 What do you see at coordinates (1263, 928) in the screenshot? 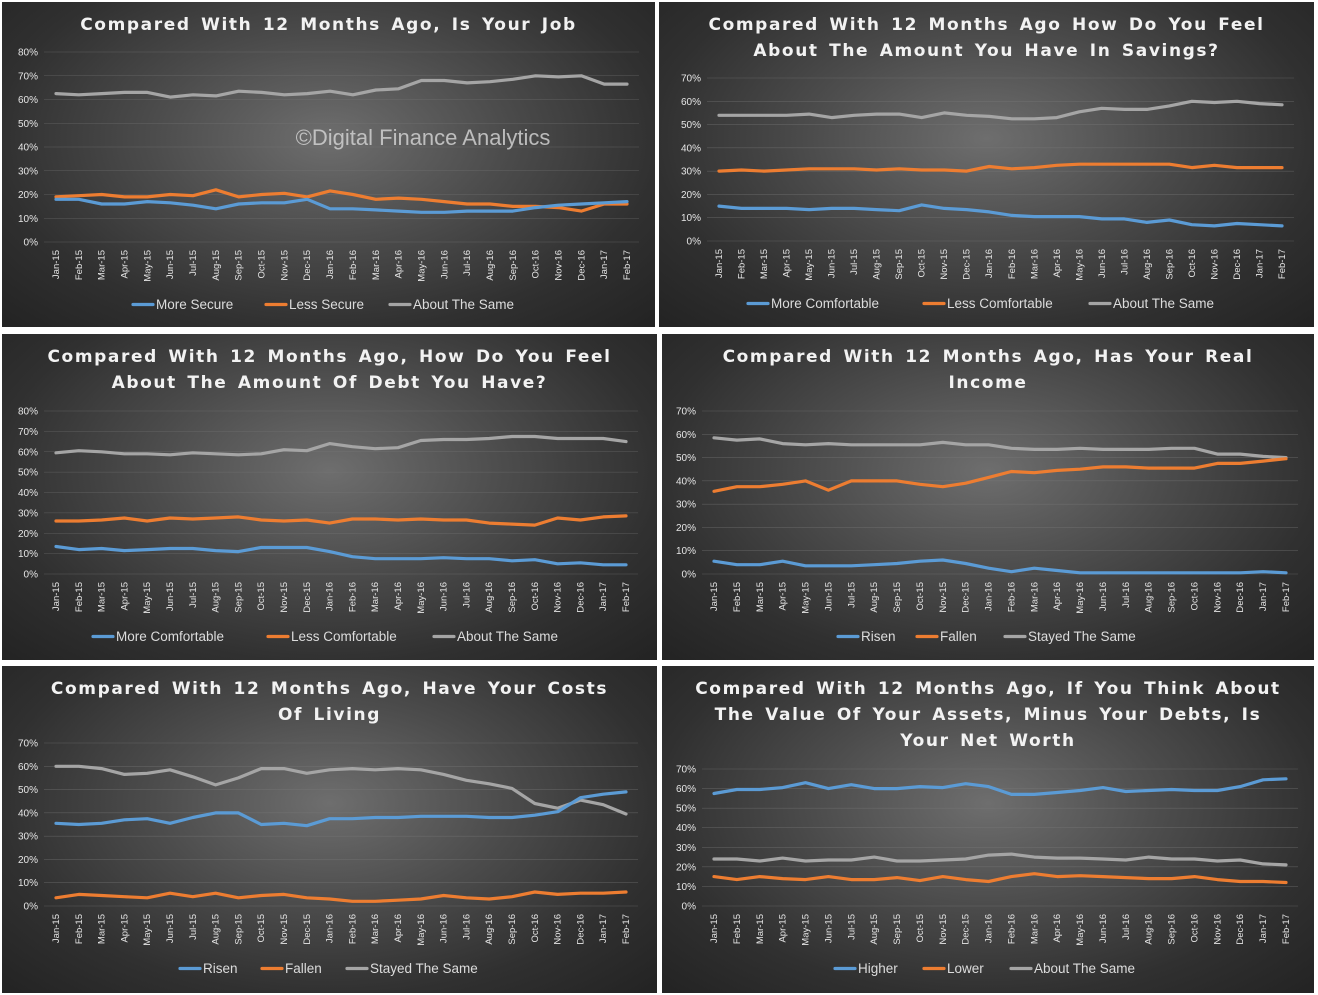
I see `x-tick-label: Jan-17` at bounding box center [1263, 928].